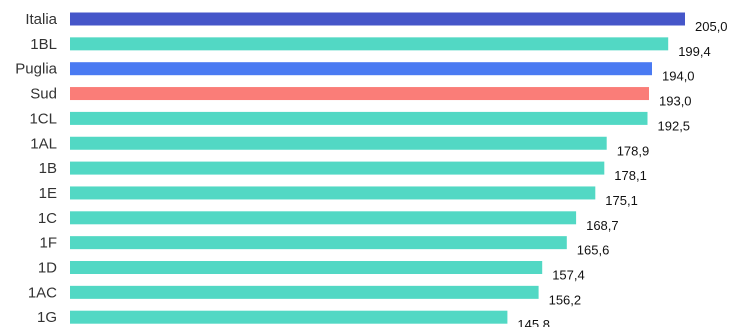 The image size is (736, 327). I want to click on category-label: 1B, so click(48, 168).